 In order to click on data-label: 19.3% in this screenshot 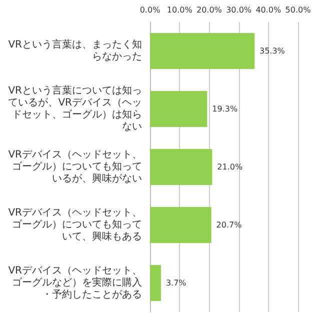, I will do `click(225, 109)`.